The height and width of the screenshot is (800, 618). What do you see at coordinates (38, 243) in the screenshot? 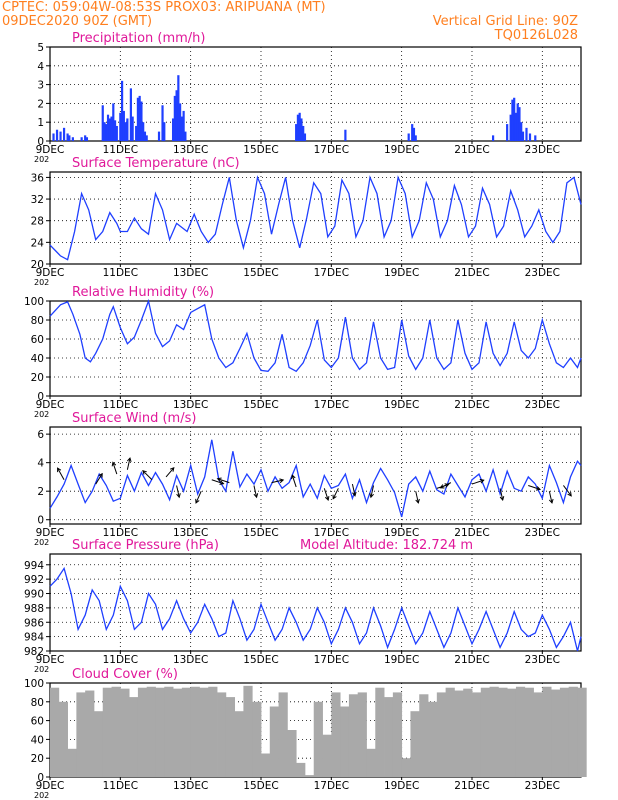
I see `y-tick-label: 24` at bounding box center [38, 243].